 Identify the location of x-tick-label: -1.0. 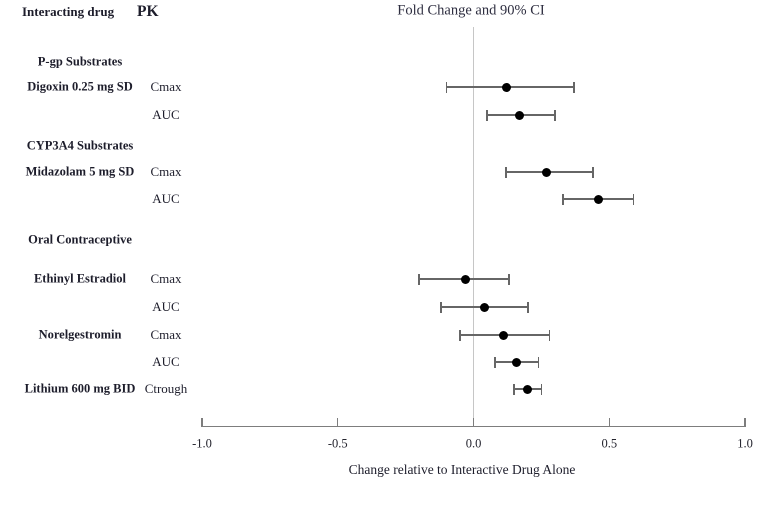
(202, 443).